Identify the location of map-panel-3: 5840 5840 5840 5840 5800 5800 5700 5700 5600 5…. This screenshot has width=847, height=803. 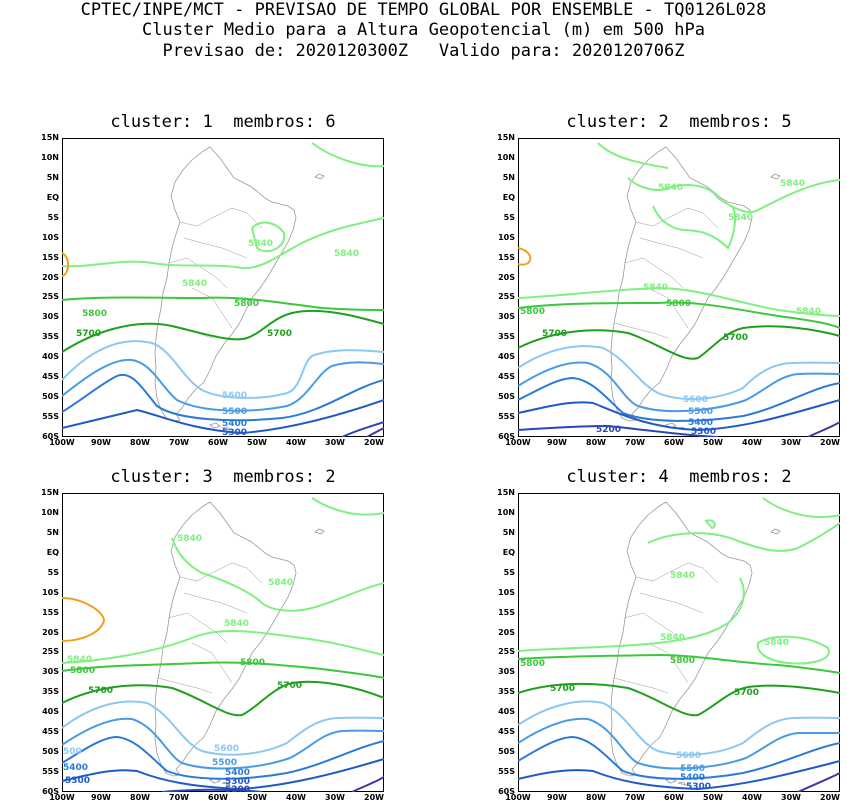
(223, 642).